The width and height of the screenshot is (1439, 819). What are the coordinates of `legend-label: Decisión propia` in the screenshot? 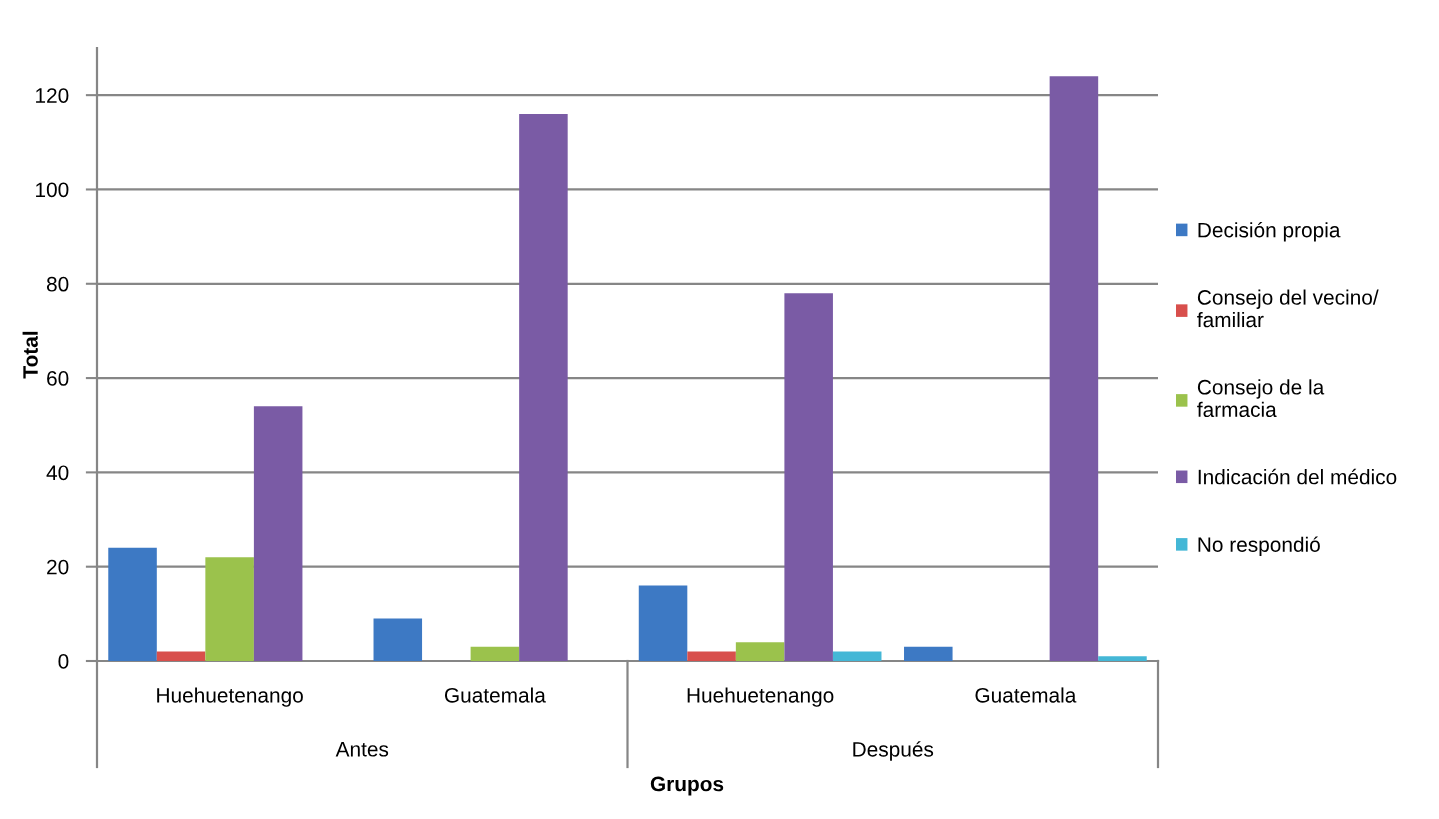 It's located at (1269, 231).